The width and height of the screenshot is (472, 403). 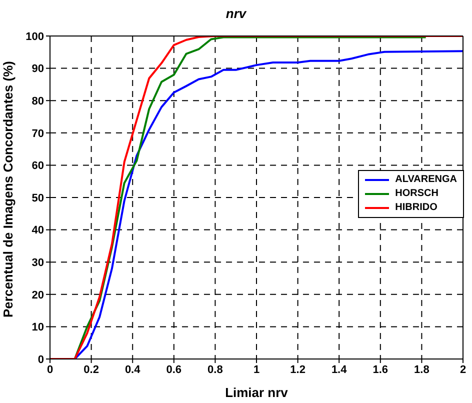 What do you see at coordinates (463, 370) in the screenshot?
I see `x-tick-label: 2` at bounding box center [463, 370].